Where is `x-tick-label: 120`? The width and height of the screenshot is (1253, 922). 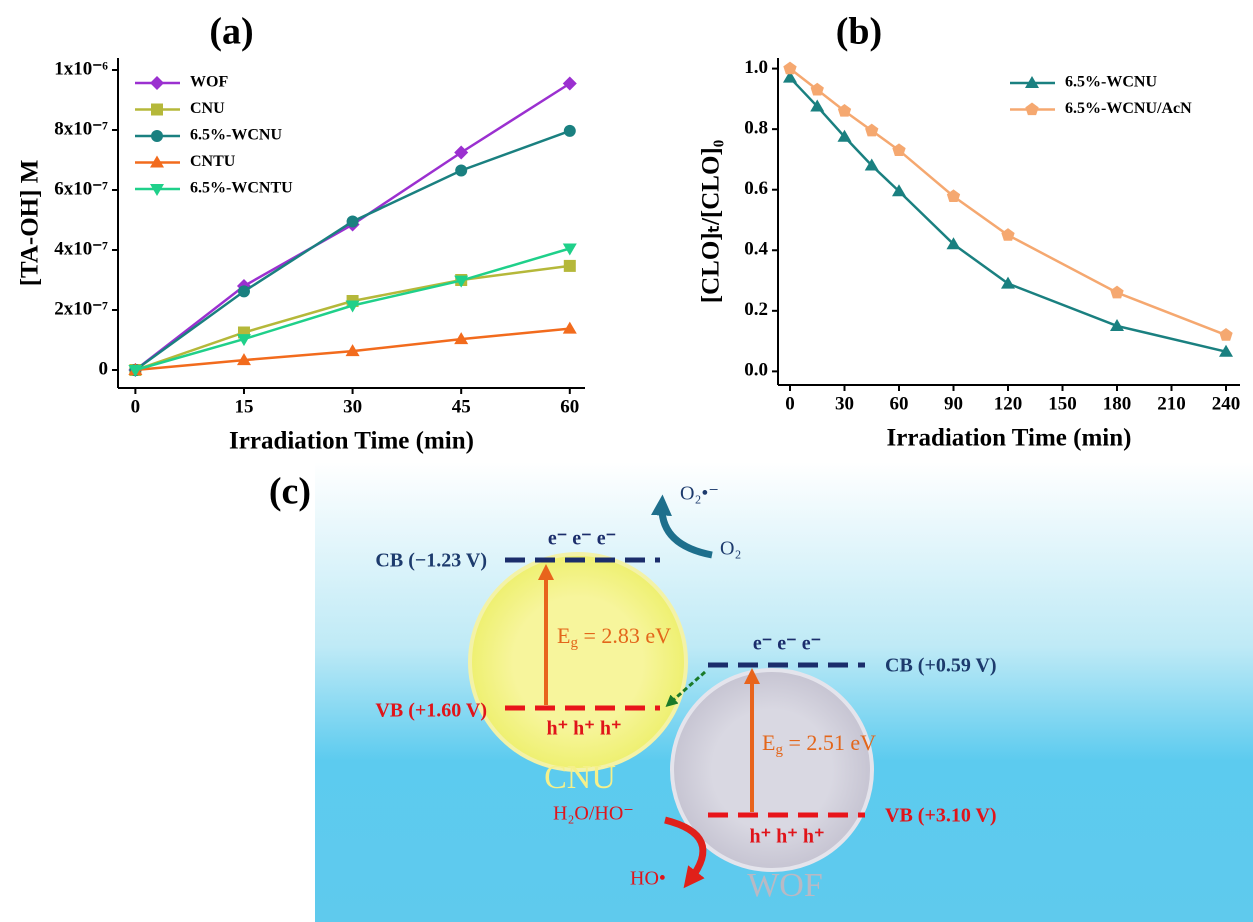
x-tick-label: 120 is located at coordinates (1008, 403).